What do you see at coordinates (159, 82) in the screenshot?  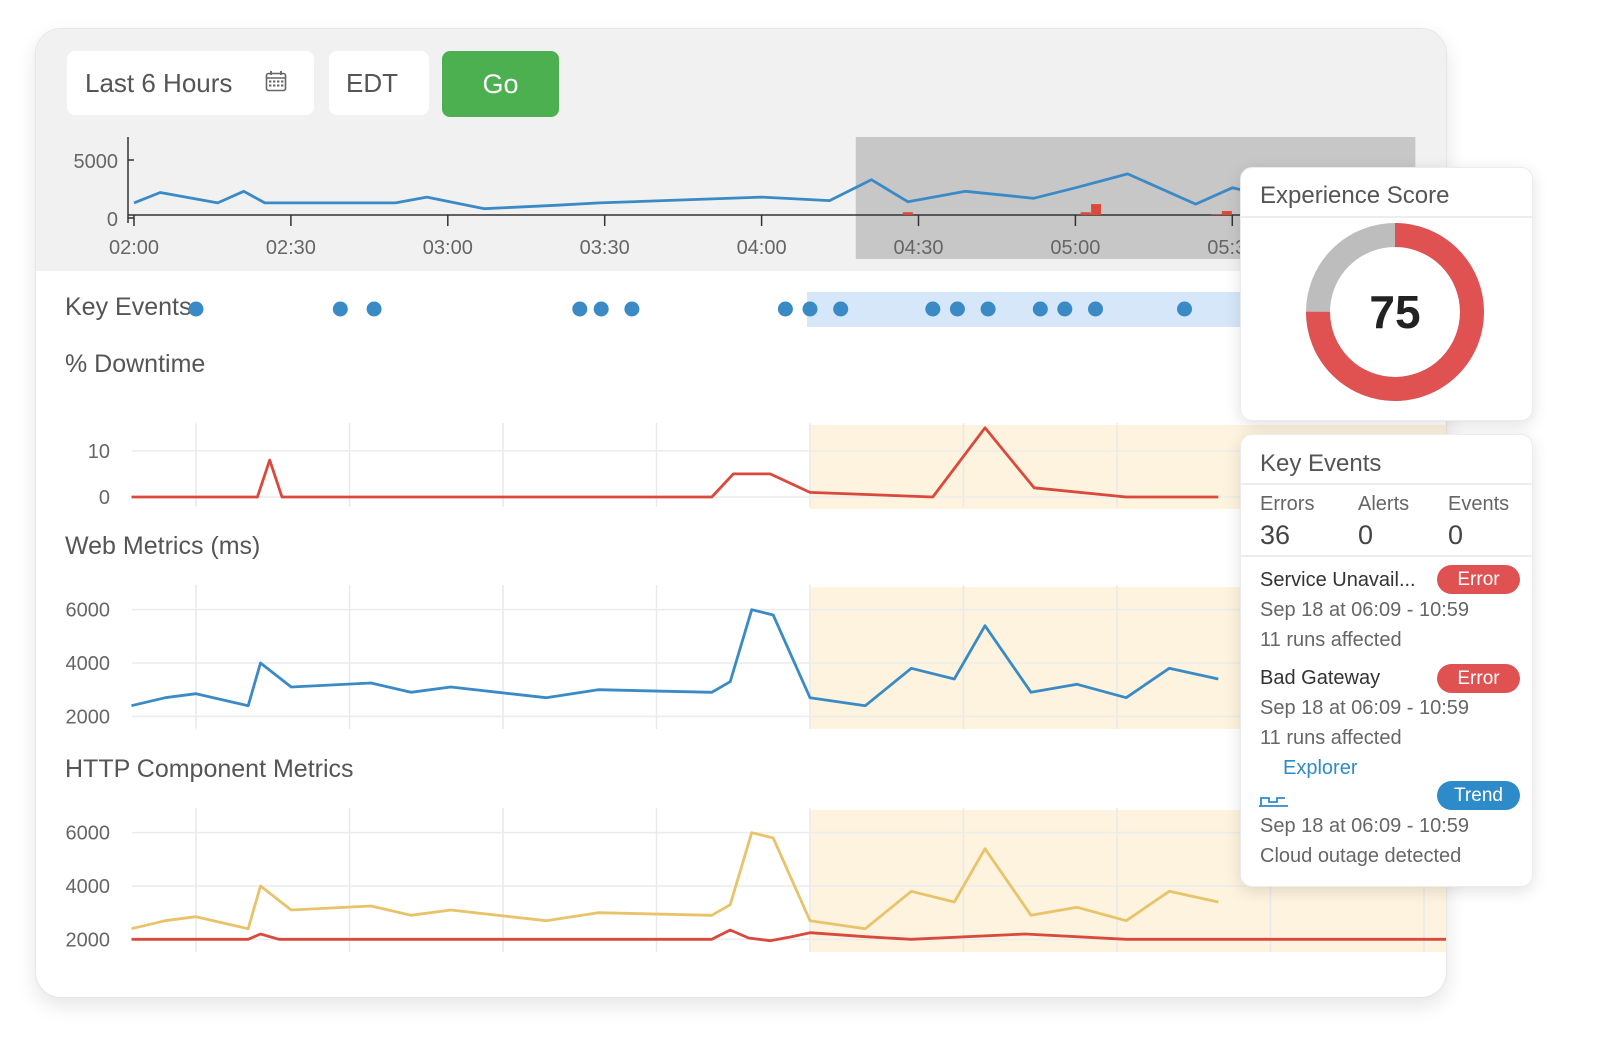 I see `date-range-label: Last 6 Hours` at bounding box center [159, 82].